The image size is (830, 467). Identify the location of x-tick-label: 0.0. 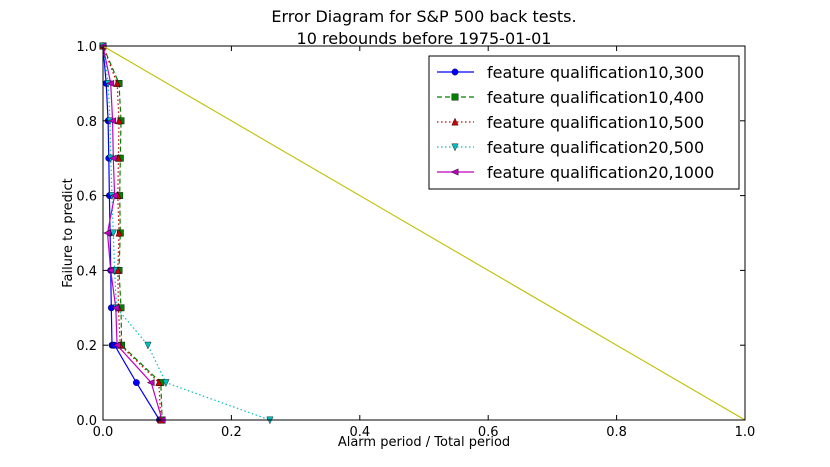
(103, 432).